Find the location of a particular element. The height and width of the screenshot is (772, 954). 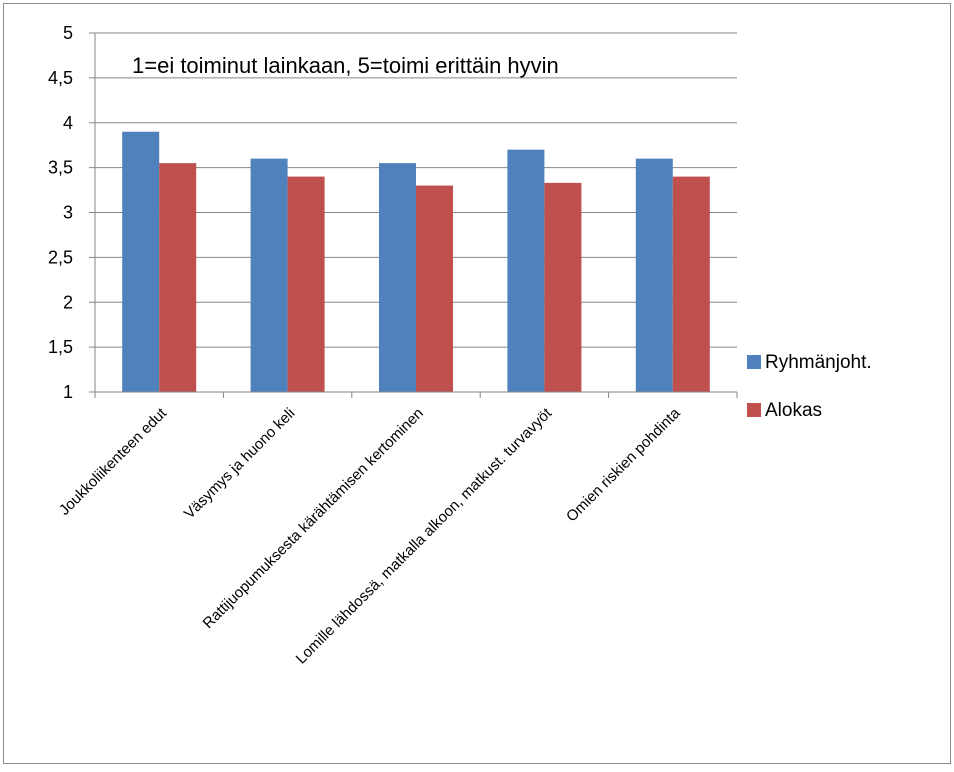

y-tick-label: 4,5 is located at coordinates (60, 78).